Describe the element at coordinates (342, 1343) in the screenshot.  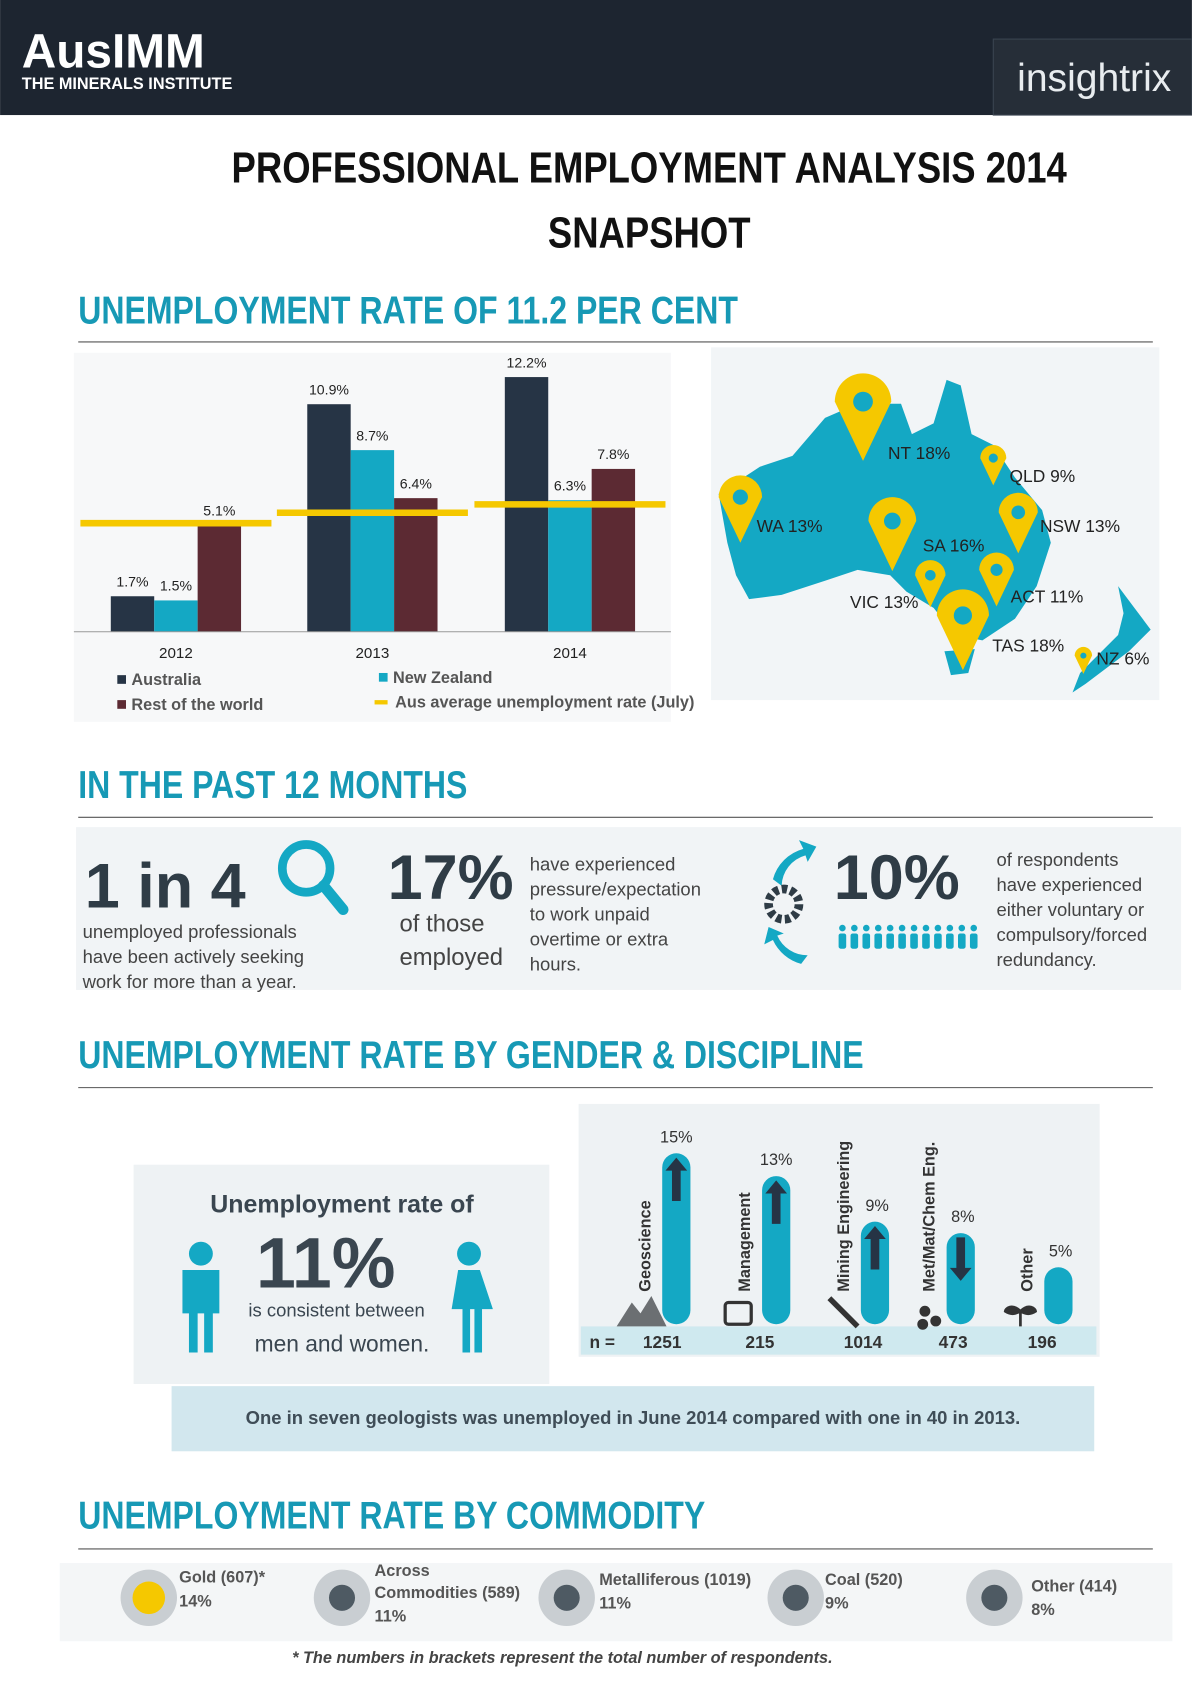
I see `gender-text: men and women.` at that location.